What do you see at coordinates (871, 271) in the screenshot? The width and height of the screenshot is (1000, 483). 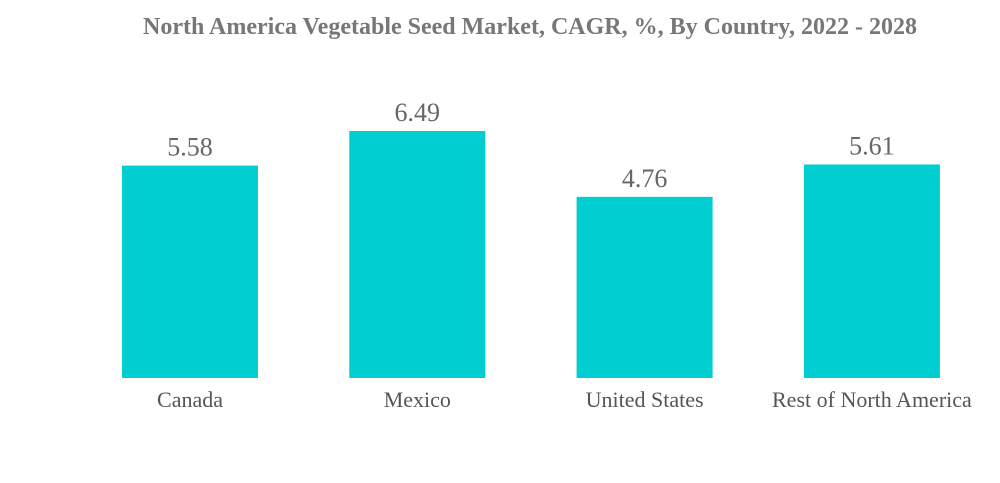 I see `bar-rest-of-north-america` at bounding box center [871, 271].